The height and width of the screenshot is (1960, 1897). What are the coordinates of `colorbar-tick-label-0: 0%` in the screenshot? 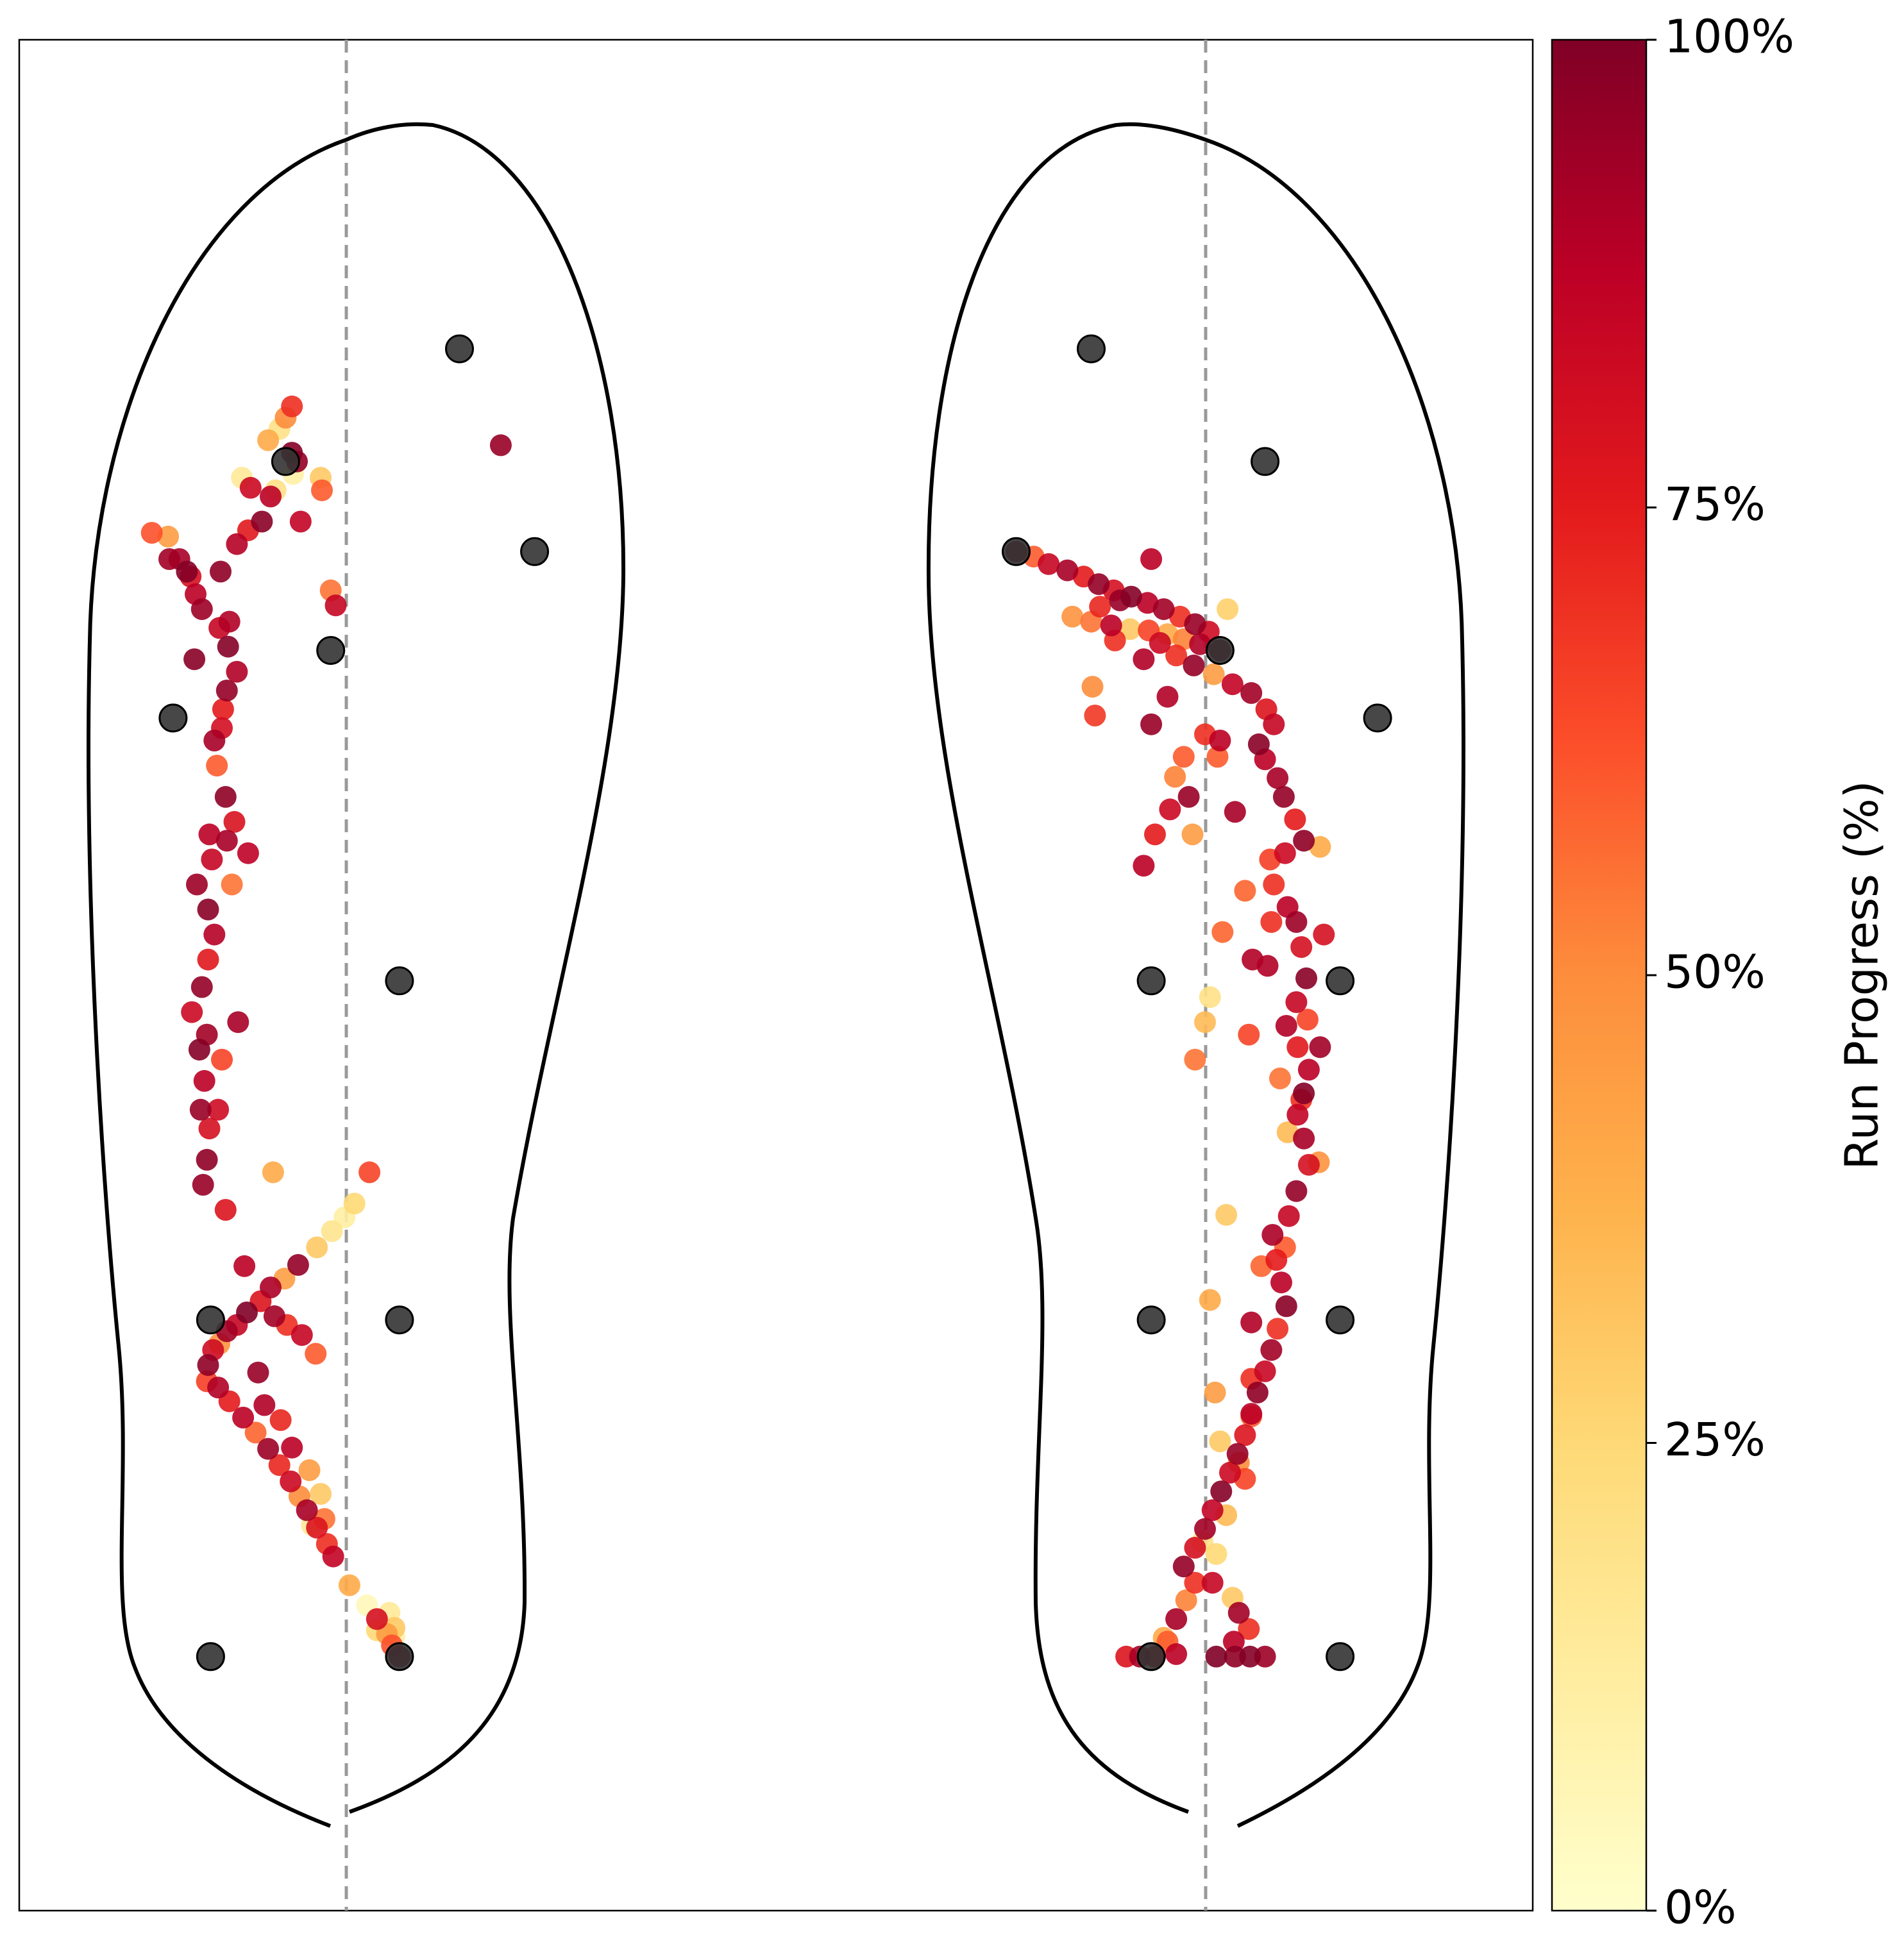 It's located at (1700, 1907).